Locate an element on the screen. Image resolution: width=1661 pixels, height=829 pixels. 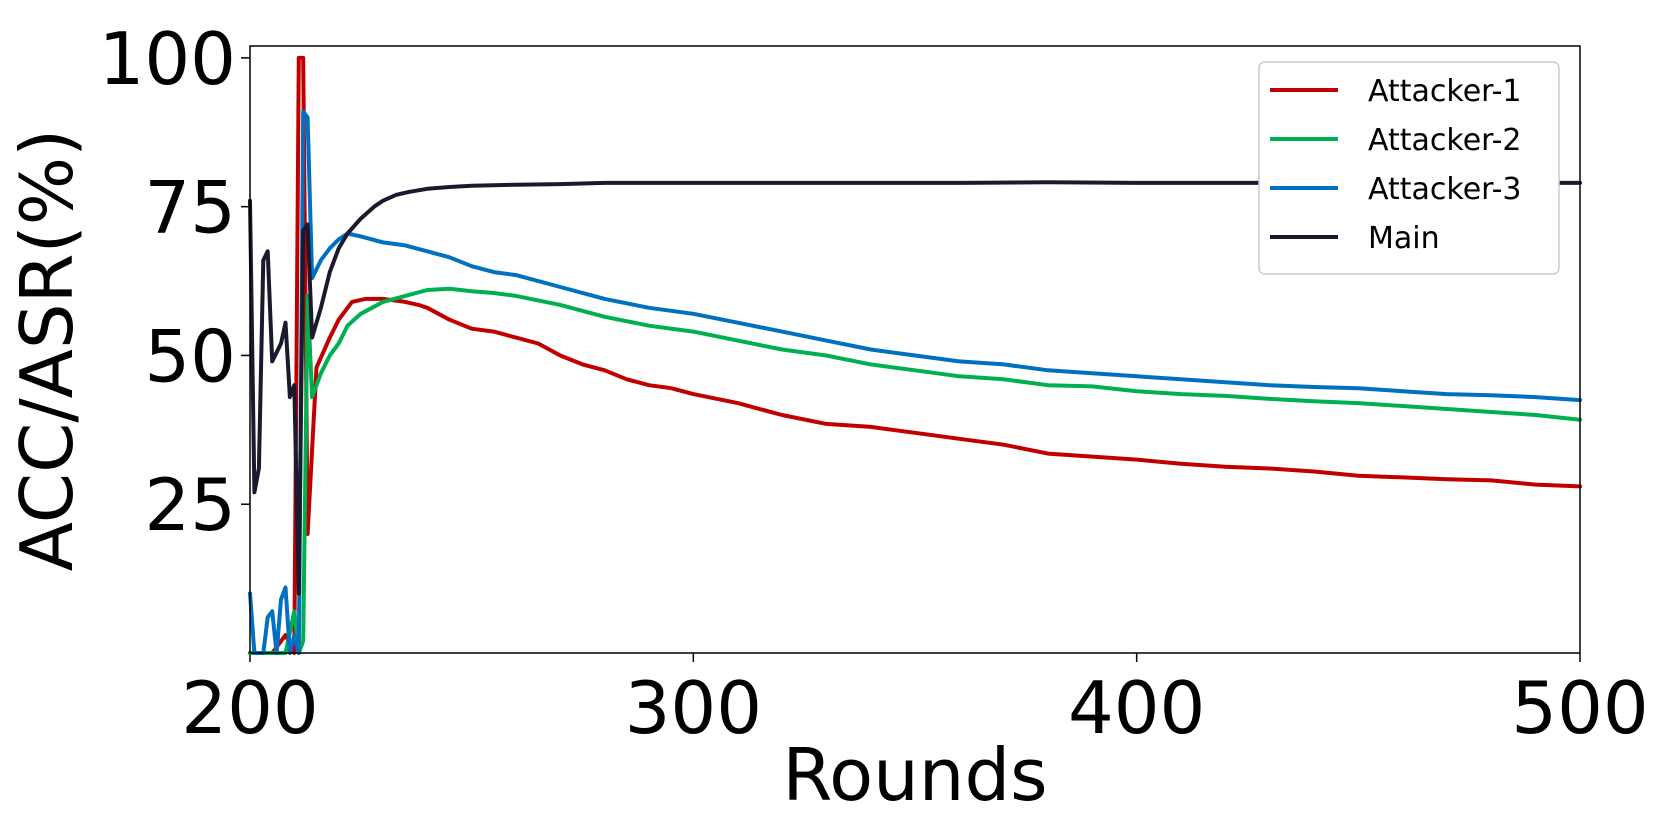
legend-box is located at coordinates (1409, 168).